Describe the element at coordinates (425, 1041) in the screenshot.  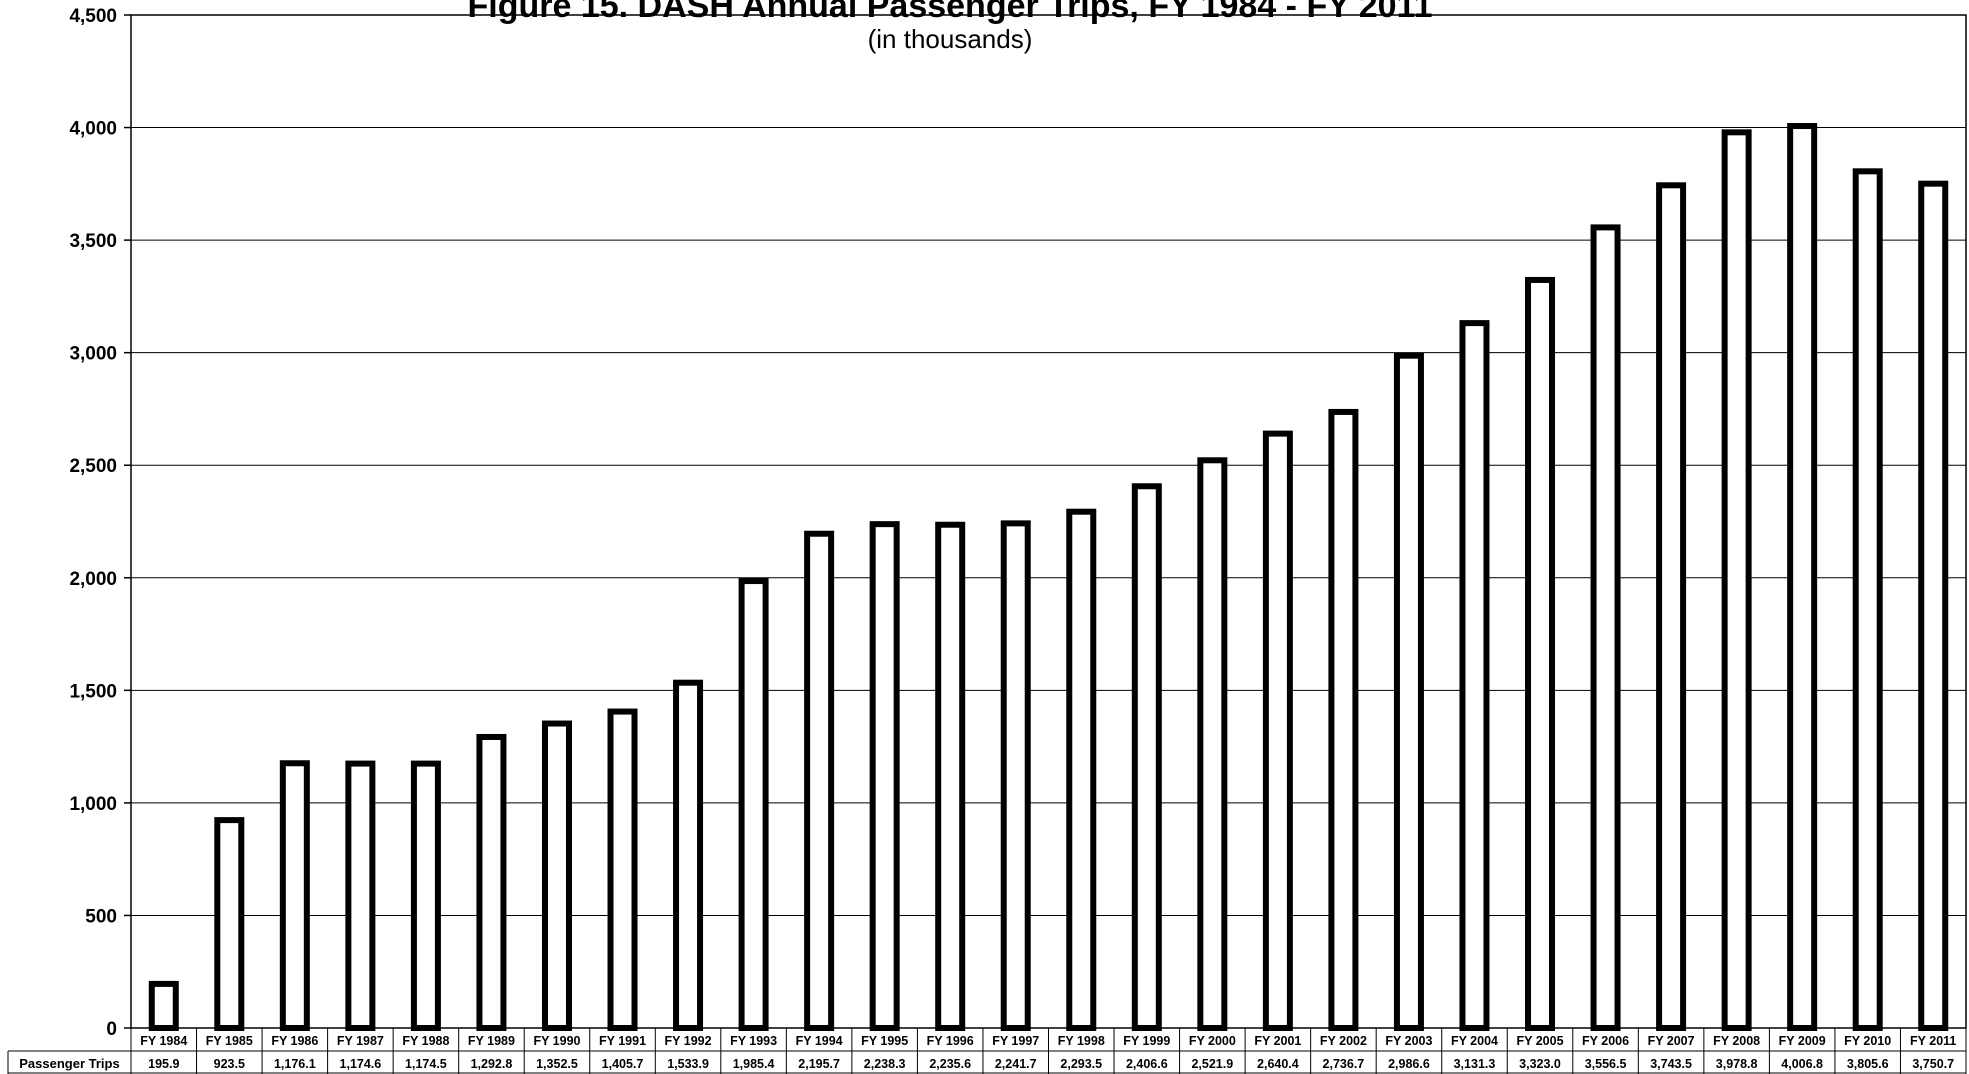
I see `x-category-label: FY 1988` at that location.